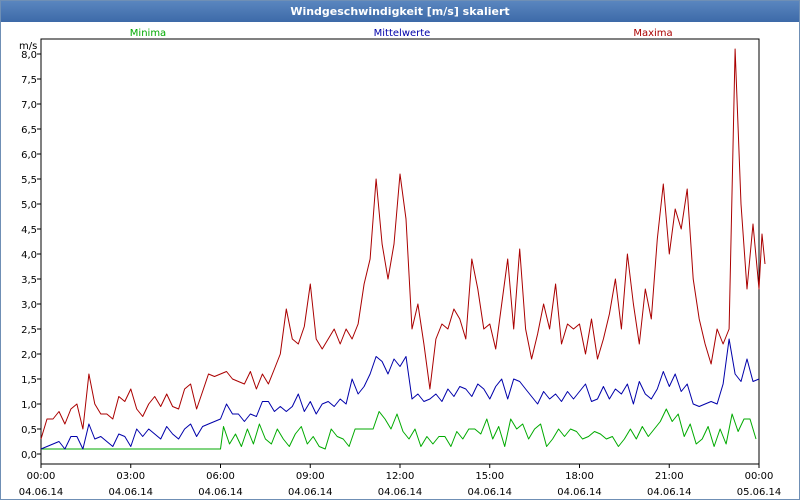  I want to click on chart-title: Windgeschwindigkeit [m/s] skaliert, so click(400, 11).